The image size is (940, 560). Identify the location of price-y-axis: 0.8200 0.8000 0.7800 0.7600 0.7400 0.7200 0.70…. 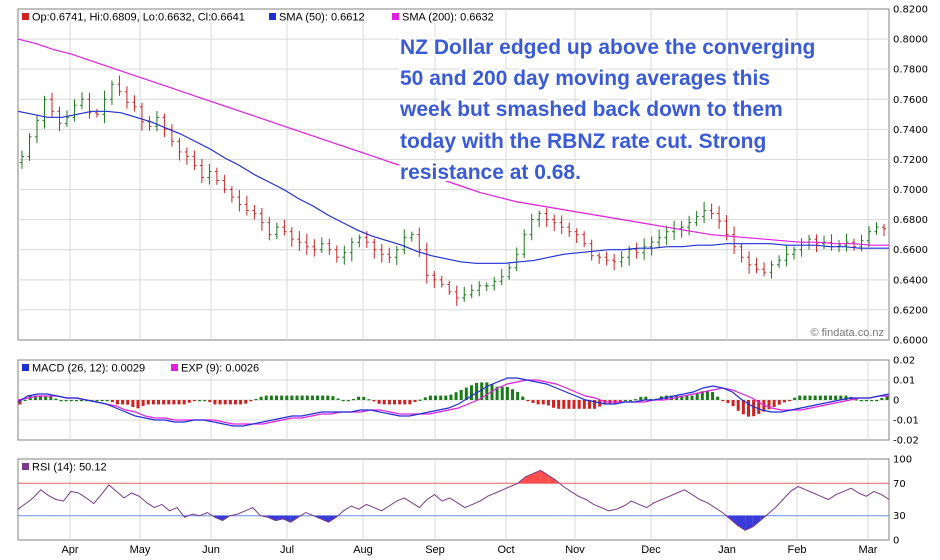
(910, 176).